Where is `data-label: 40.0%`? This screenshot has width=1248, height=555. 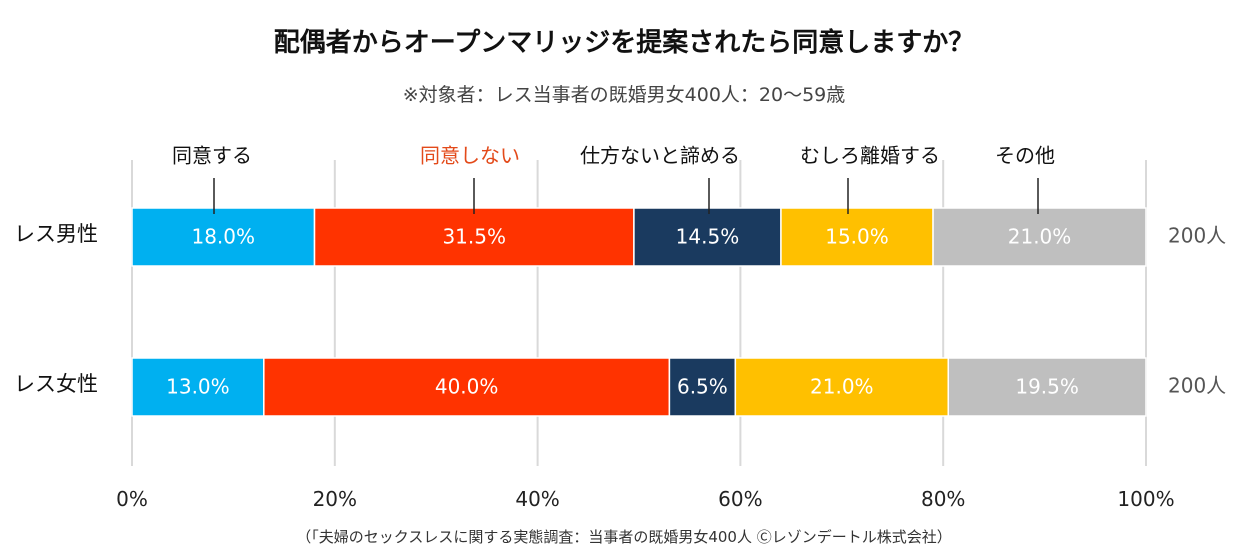 data-label: 40.0% is located at coordinates (467, 387).